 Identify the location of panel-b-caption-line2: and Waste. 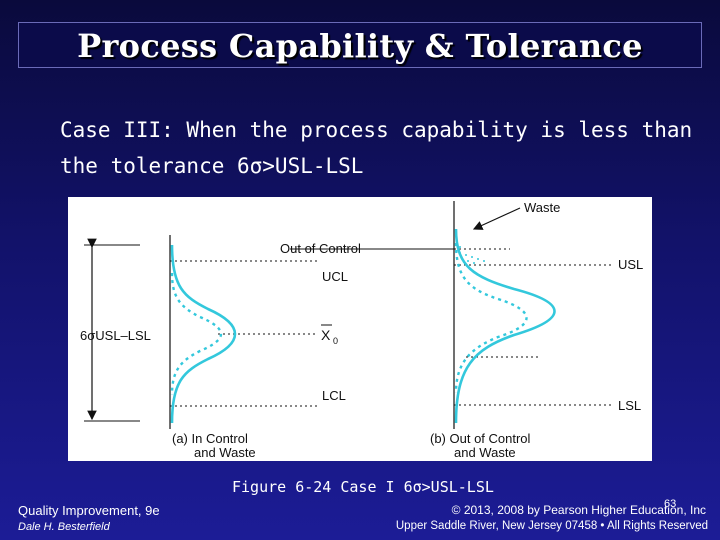
(485, 452).